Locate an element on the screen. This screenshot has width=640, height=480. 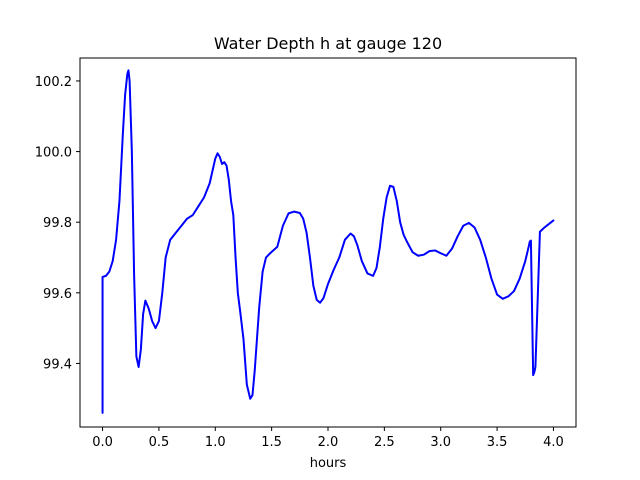
x-axis-ticks: 0.0 0.5 1.0 1.5 2.0 2.5 3.0 3.5 4.0 is located at coordinates (328, 438).